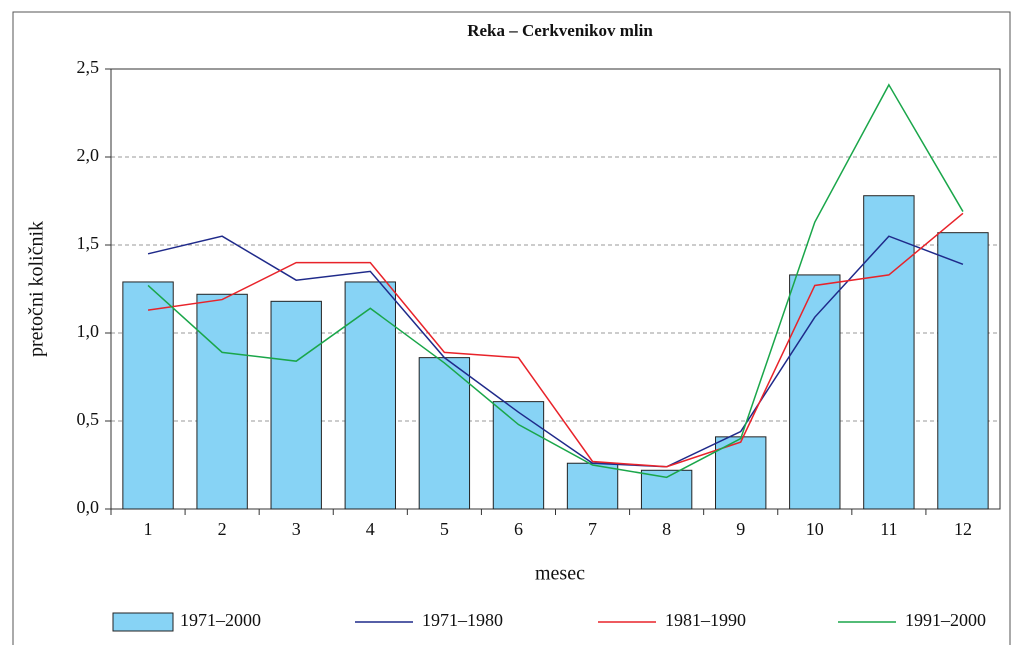 This screenshot has height=645, width=1011. Describe the element at coordinates (88, 507) in the screenshot. I see `y-tick-label: 0,0` at that location.